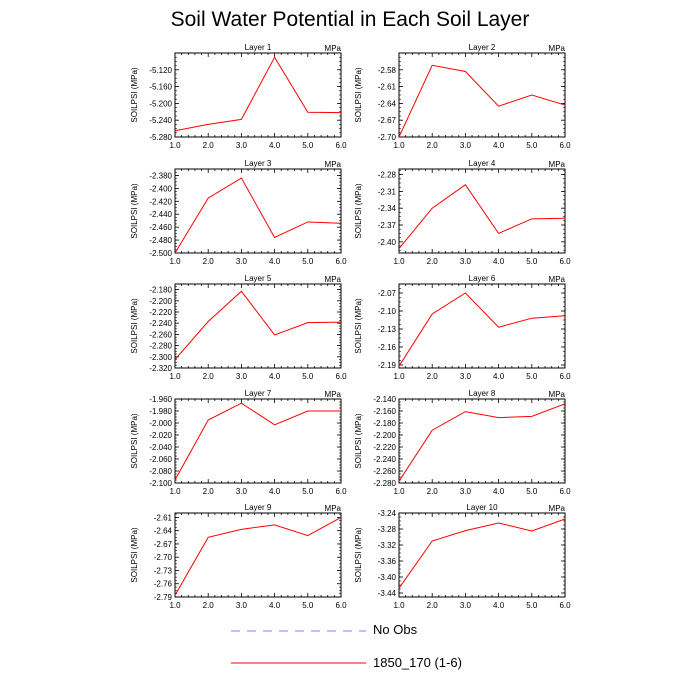  I want to click on y-tick-label: -2.500, so click(160, 253).